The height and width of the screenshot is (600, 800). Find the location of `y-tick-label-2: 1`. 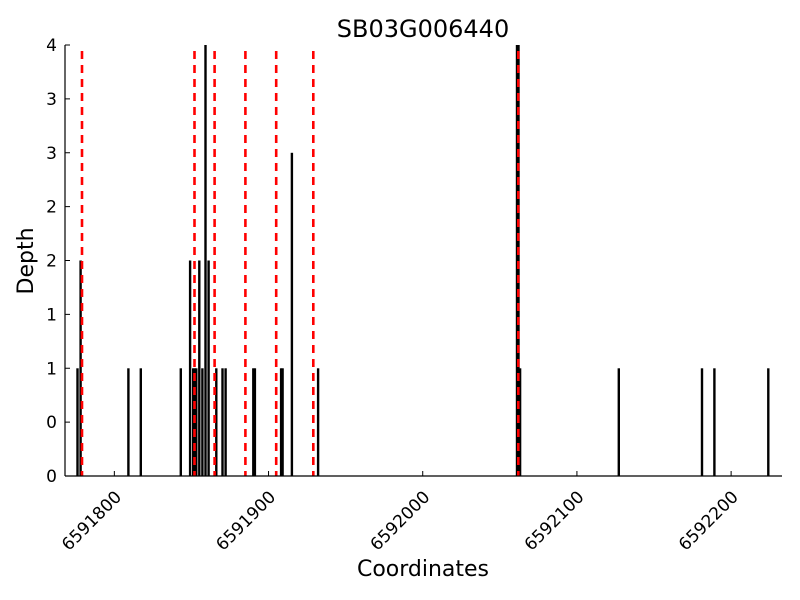

y-tick-label-2: 1 is located at coordinates (51, 369).